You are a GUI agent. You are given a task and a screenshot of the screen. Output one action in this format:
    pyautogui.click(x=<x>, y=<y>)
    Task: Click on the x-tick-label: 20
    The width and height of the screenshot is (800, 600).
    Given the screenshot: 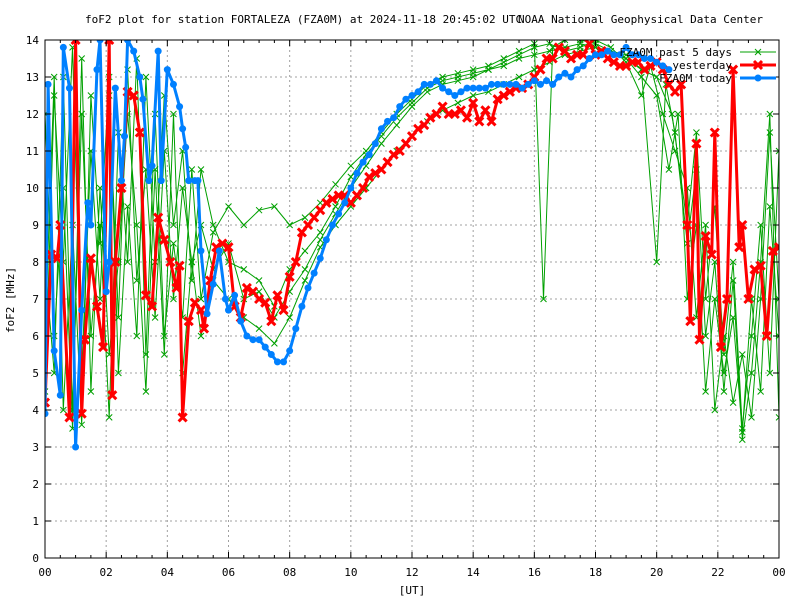 What is the action you would take?
    pyautogui.click(x=656, y=572)
    